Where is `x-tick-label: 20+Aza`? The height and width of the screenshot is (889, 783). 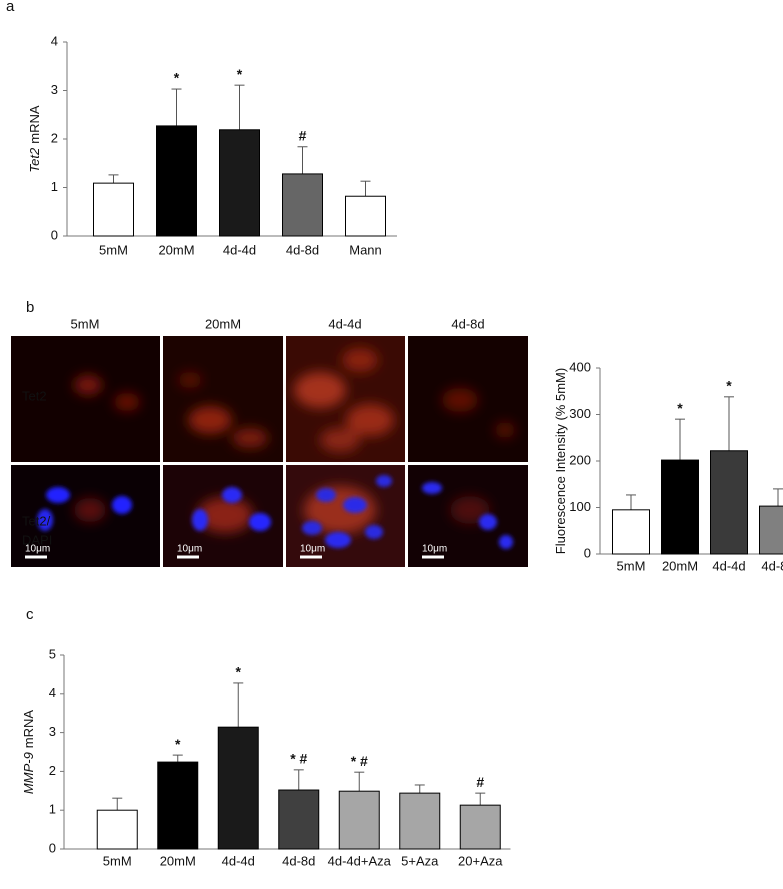 x-tick-label: 20+Aza is located at coordinates (480, 860).